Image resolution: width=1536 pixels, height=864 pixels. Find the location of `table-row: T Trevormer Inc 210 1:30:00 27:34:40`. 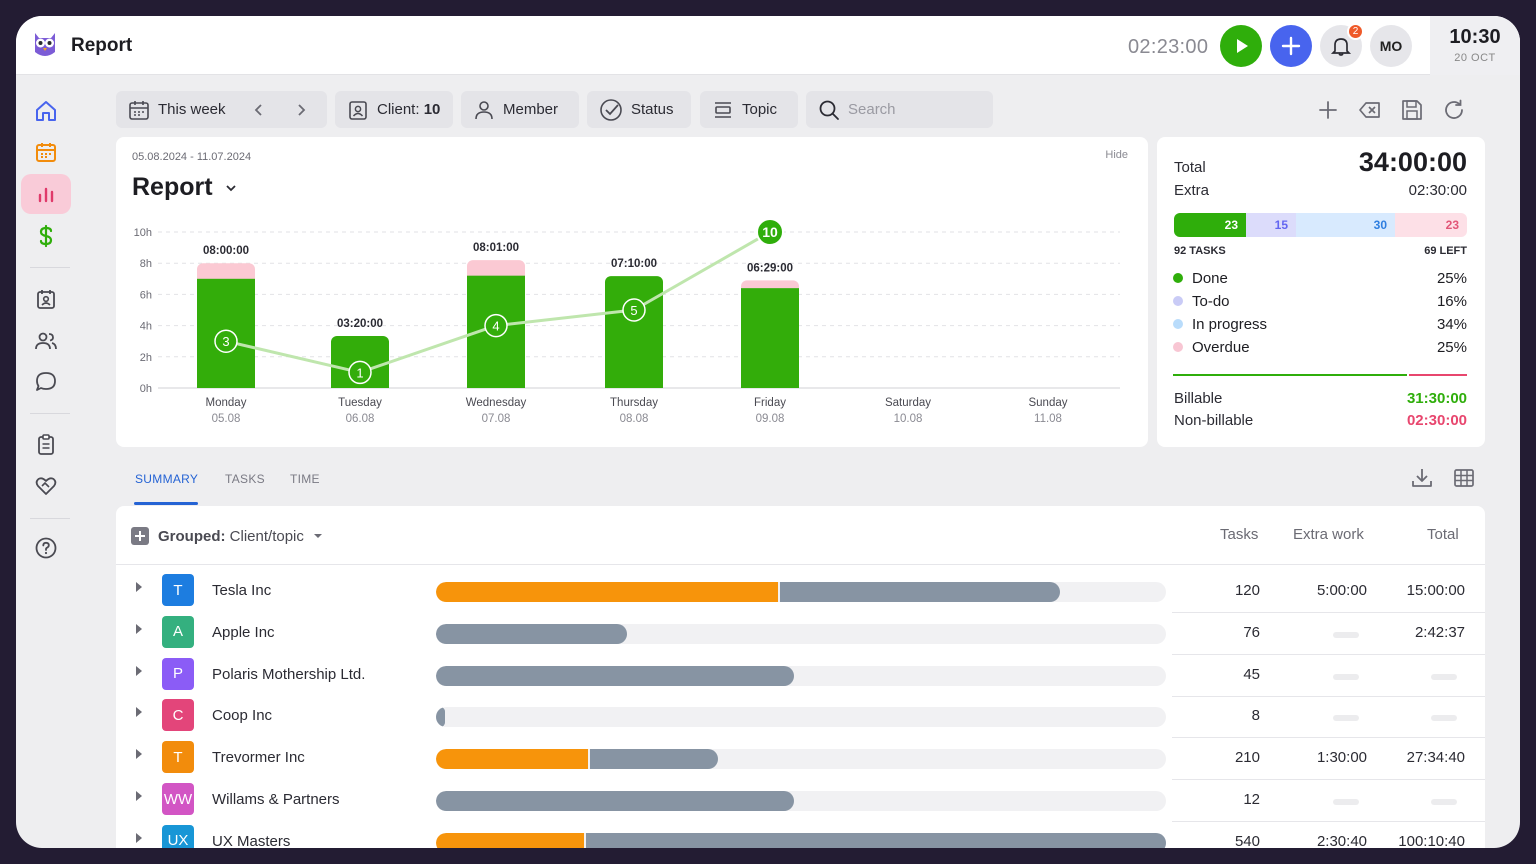

table-row: T Trevormer Inc 210 1:30:00 27:34:40 is located at coordinates (800, 756).